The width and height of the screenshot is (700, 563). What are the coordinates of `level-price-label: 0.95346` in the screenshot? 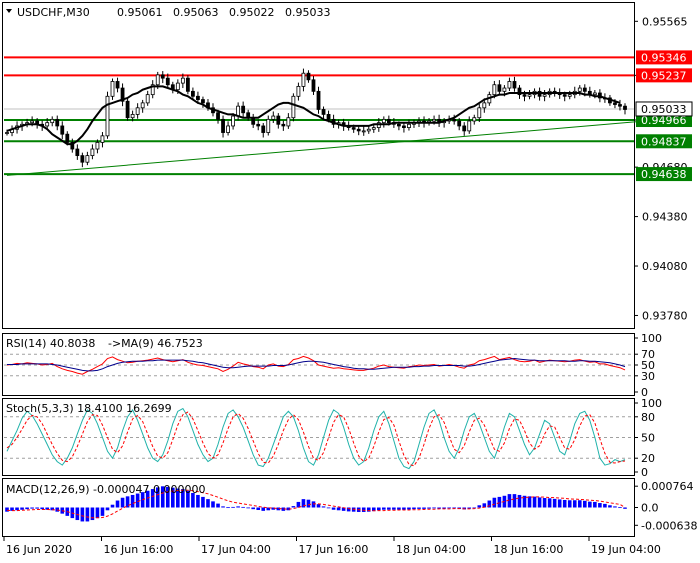 It's located at (664, 57).